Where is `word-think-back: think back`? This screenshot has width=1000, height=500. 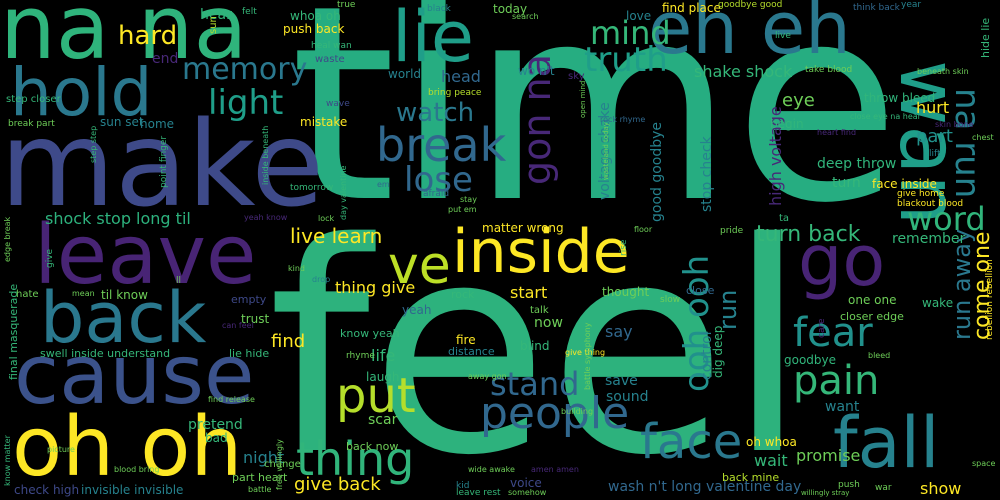
word-think-back: think back is located at coordinates (876, 8).